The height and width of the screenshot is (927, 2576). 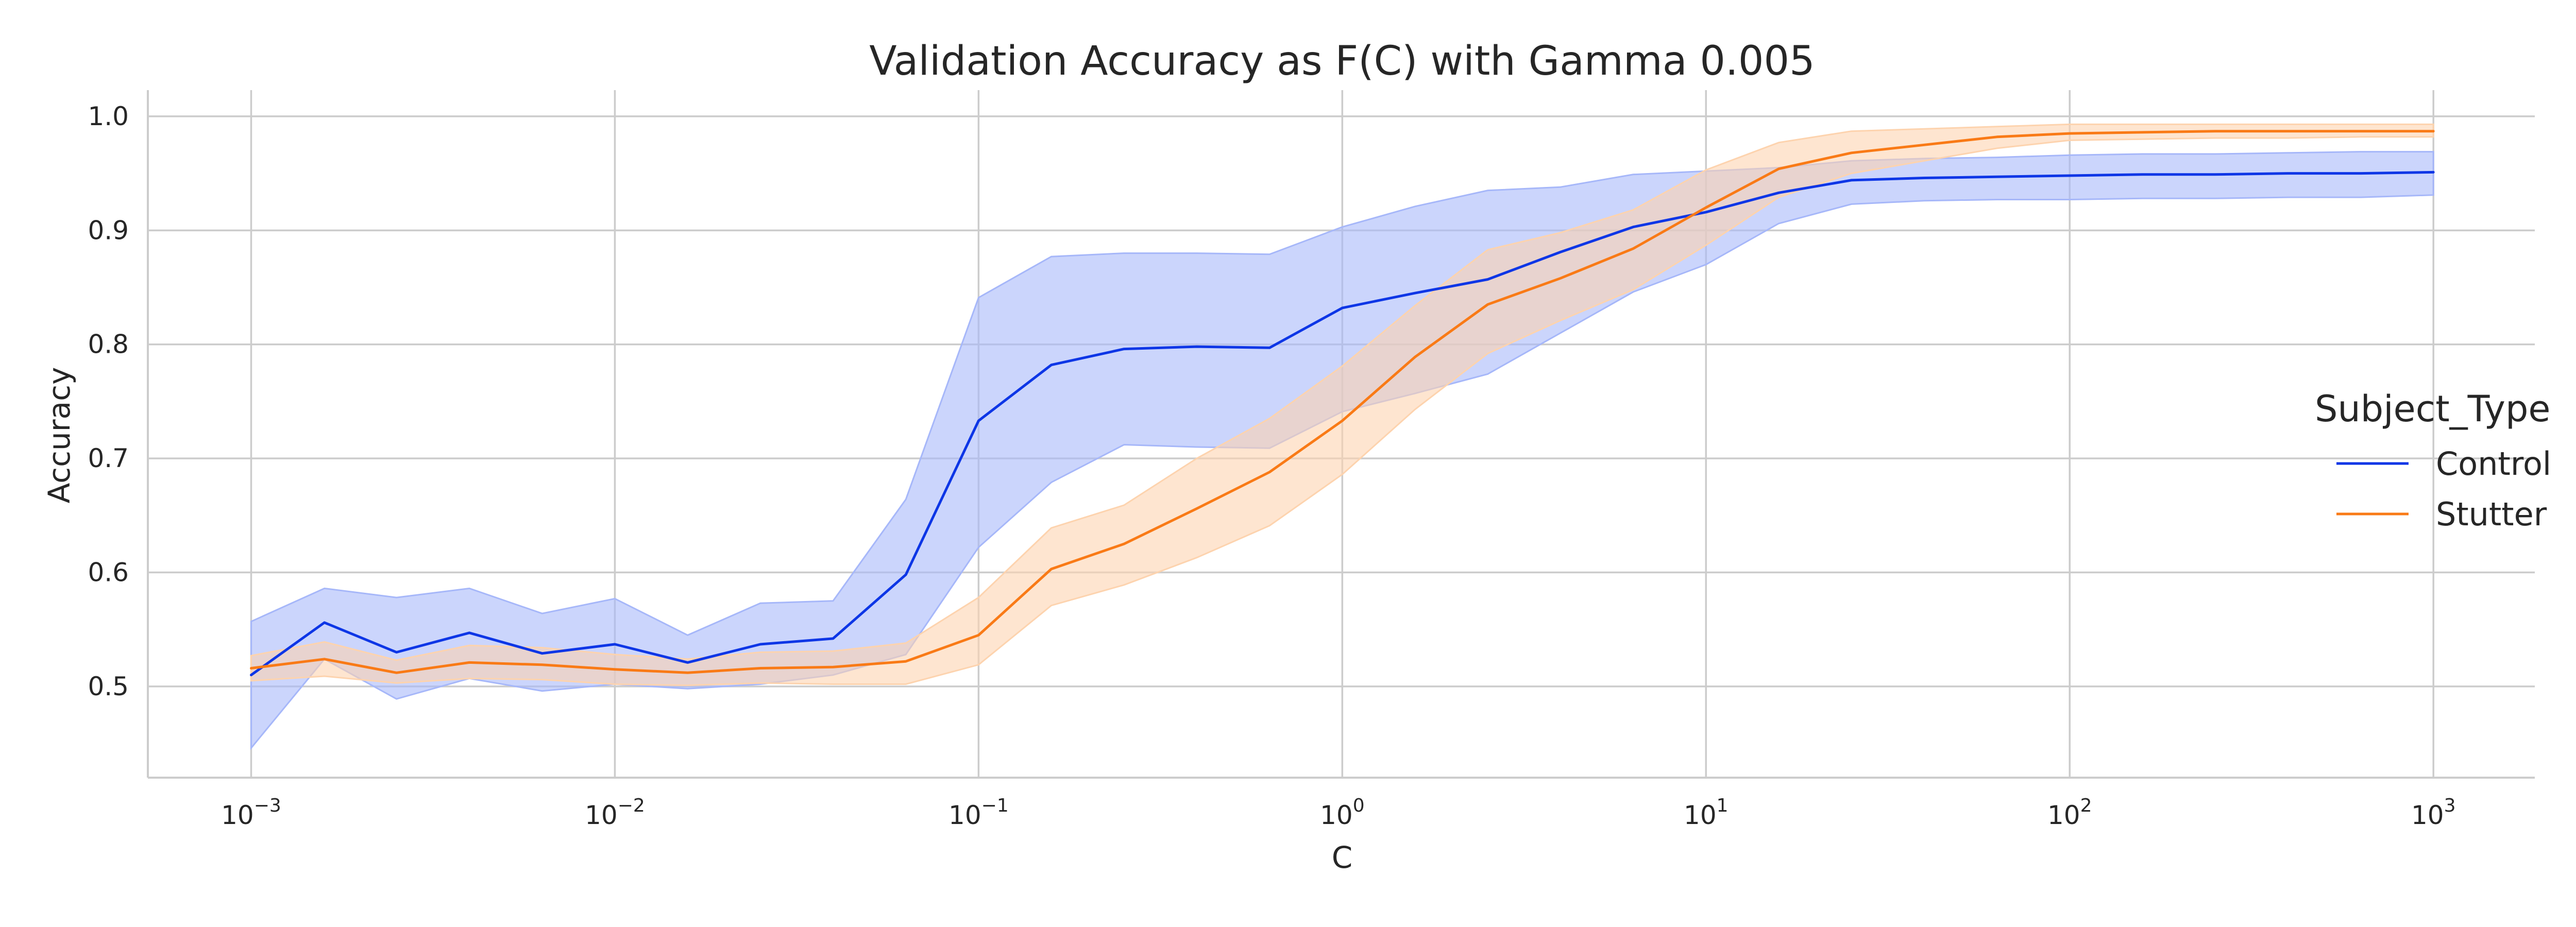 I want to click on y-axis-label: Accuracy, so click(x=59, y=435).